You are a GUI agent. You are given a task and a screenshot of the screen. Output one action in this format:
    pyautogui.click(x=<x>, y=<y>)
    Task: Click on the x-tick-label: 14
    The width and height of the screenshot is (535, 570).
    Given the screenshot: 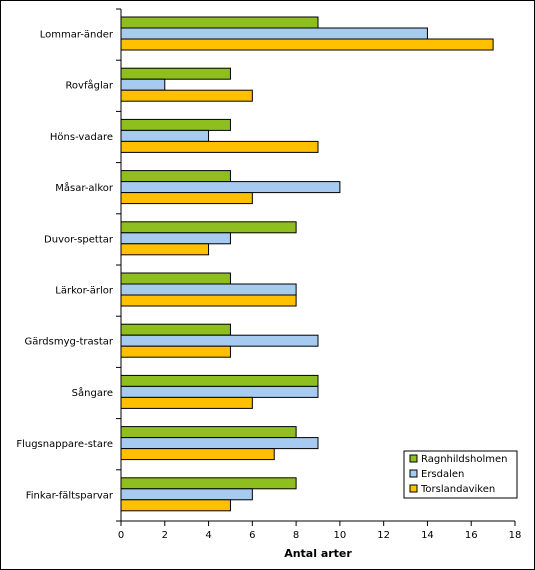 What is the action you would take?
    pyautogui.click(x=427, y=535)
    